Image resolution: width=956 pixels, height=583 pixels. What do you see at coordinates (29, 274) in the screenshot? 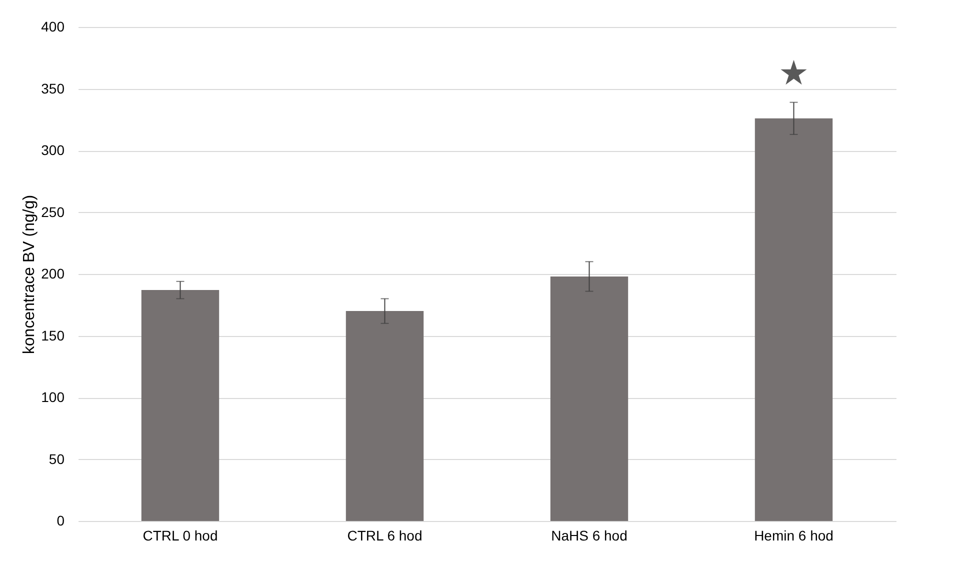
I see `y-axis-title: koncentrace BV (ng/g)` at bounding box center [29, 274].